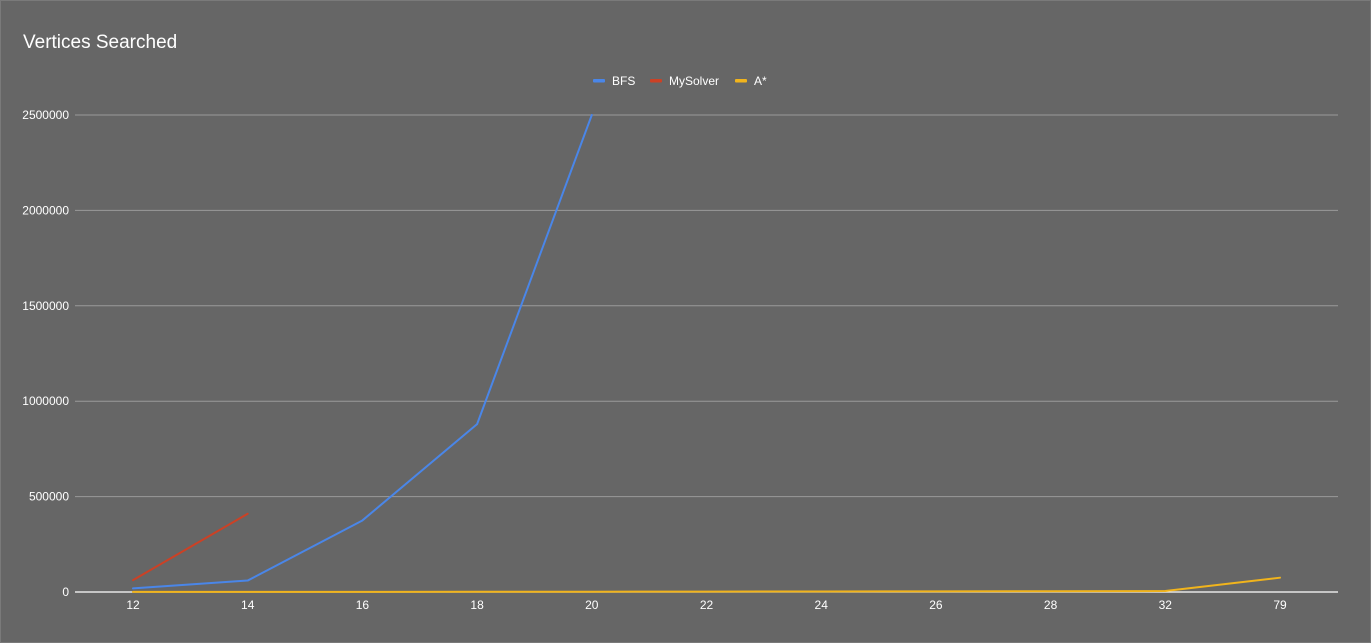 The image size is (1371, 643). I want to click on legend-item: A*, so click(751, 81).